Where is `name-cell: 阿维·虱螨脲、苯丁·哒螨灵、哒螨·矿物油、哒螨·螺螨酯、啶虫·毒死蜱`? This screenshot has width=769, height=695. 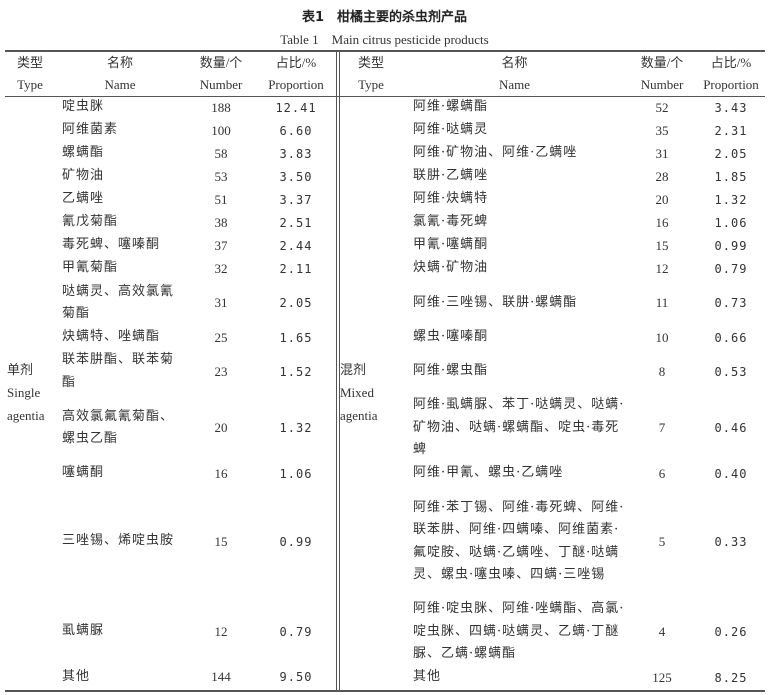
name-cell: 阿维·虱螨脲、苯丁·哒螨灵、哒螨·矿物油、哒螨·螺螨酯、啶虫·毒死蜱 is located at coordinates (514, 428).